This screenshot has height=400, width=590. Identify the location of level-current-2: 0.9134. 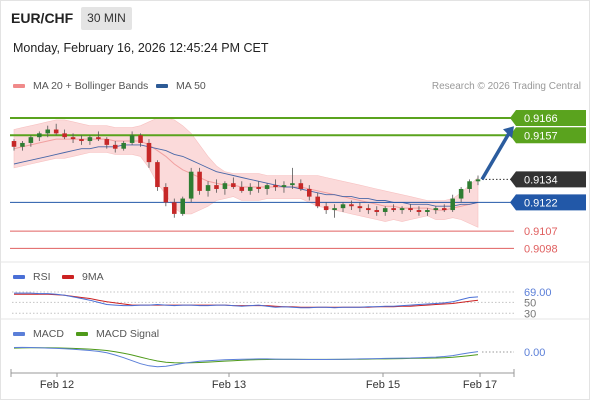
(534, 179).